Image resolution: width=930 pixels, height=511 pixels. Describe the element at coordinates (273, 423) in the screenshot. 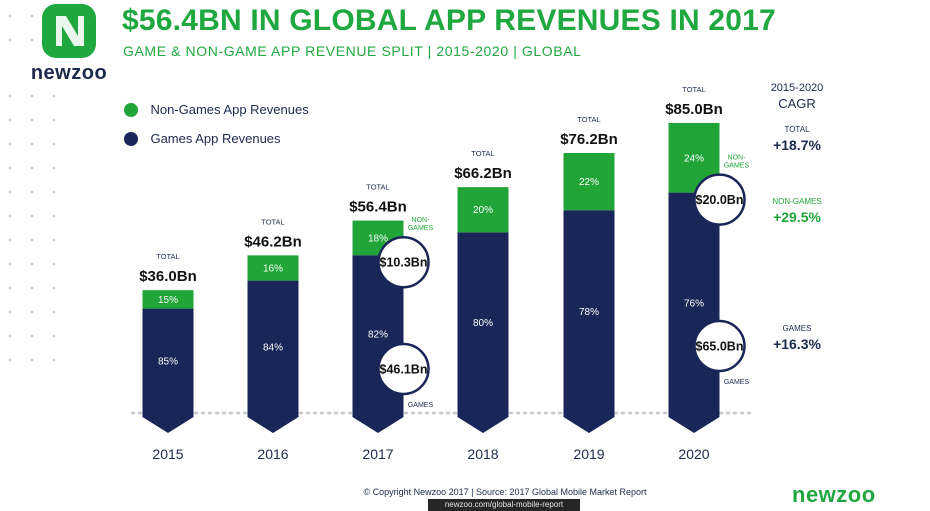

I see `bar-arrow-tip-2016` at that location.